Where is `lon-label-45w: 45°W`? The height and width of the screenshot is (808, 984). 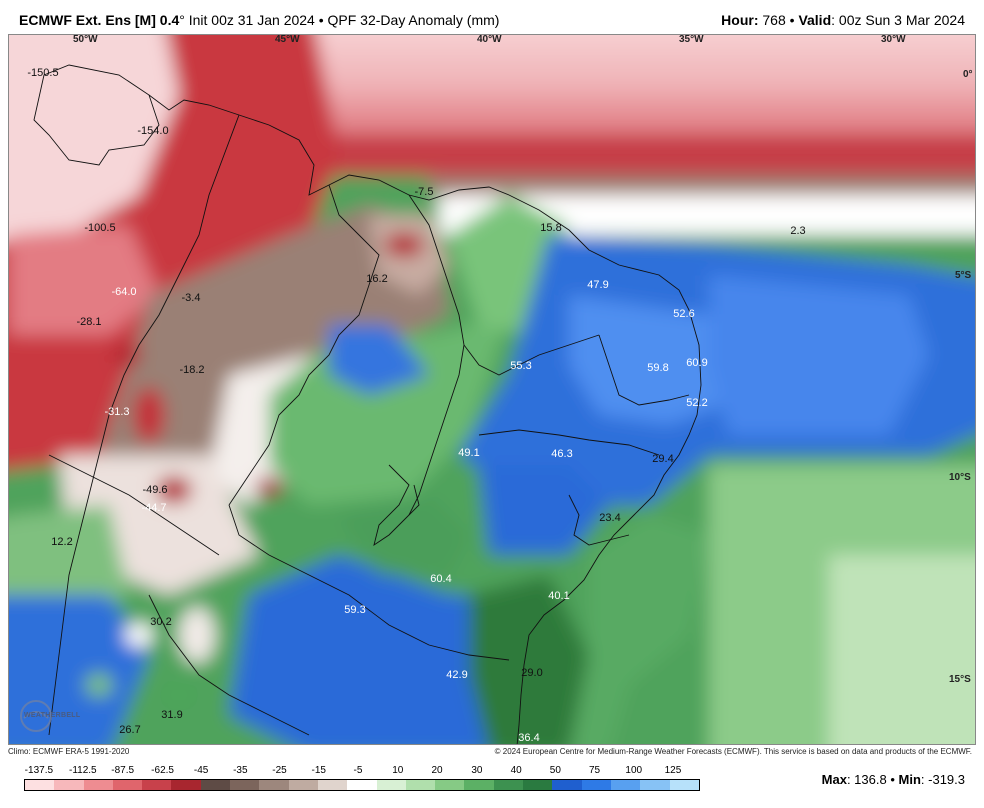 lon-label-45w: 45°W is located at coordinates (287, 39).